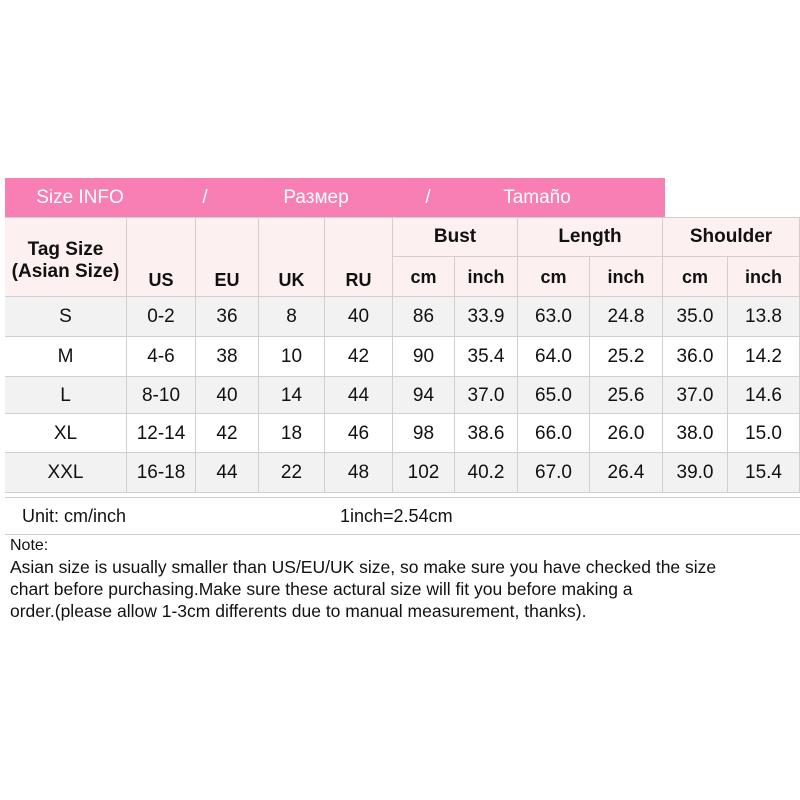  Describe the element at coordinates (66, 317) in the screenshot. I see `table-cell: S` at that location.